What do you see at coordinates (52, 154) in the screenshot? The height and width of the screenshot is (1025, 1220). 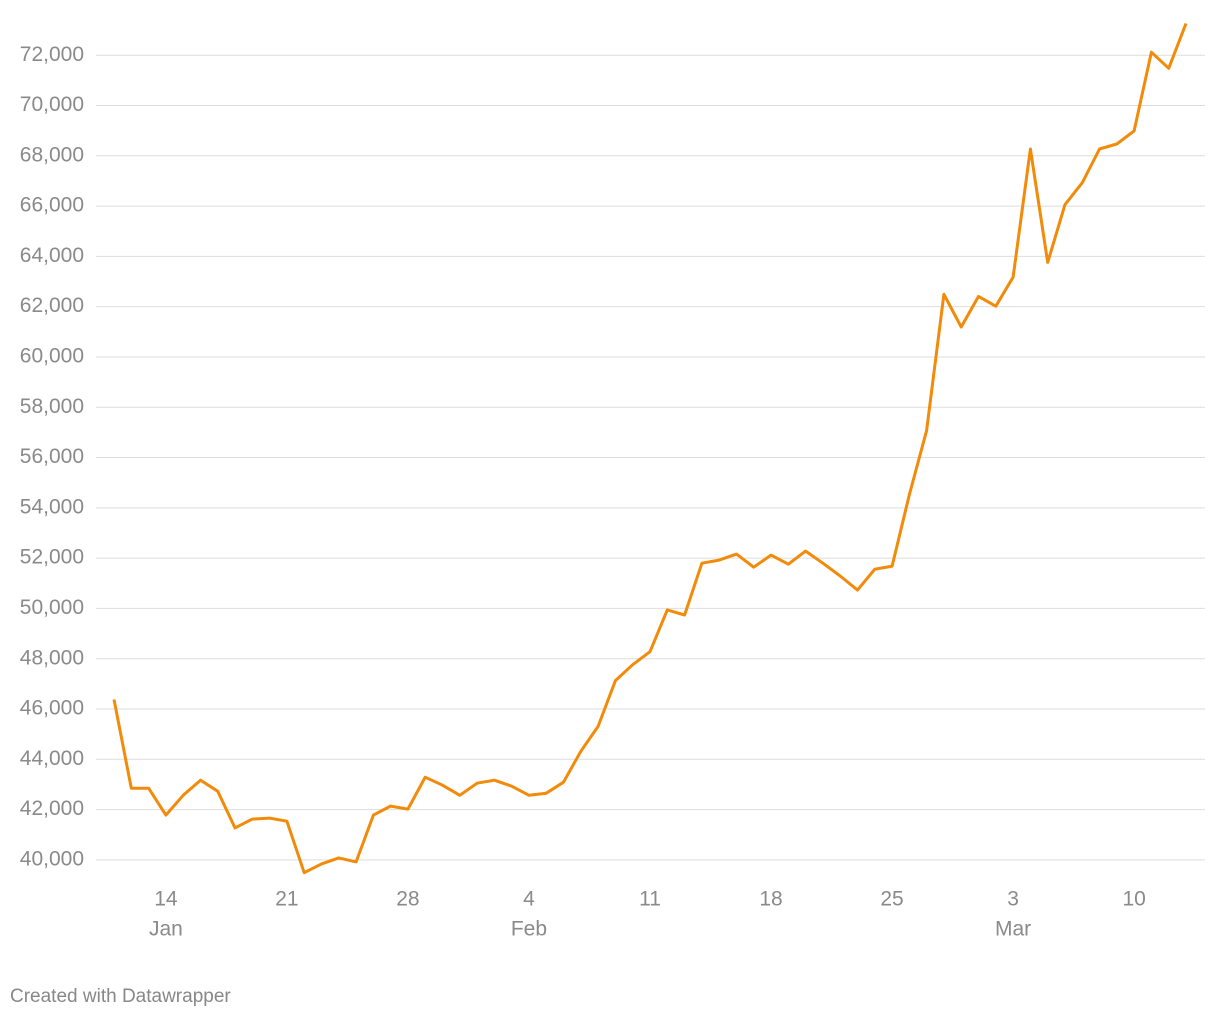 I see `y-tick-label: 68,000` at bounding box center [52, 154].